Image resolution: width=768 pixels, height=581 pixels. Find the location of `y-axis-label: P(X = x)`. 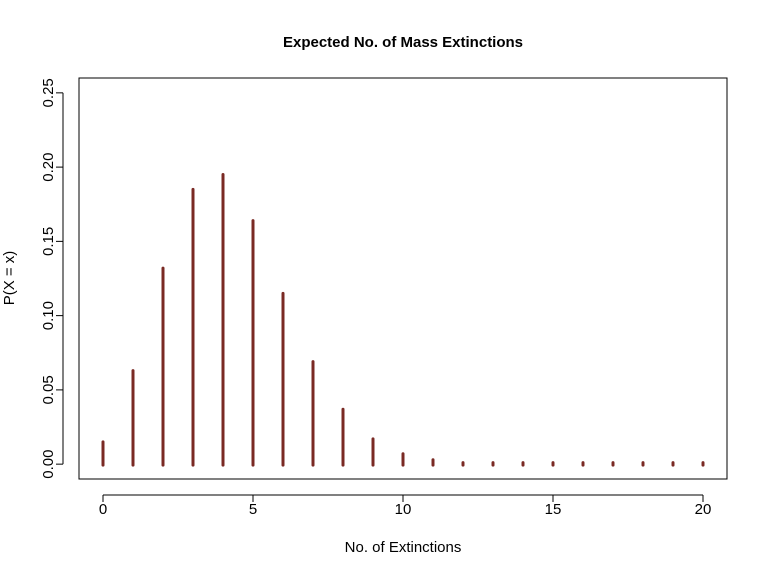

y-axis-label: P(X = x) is located at coordinates (9, 278).